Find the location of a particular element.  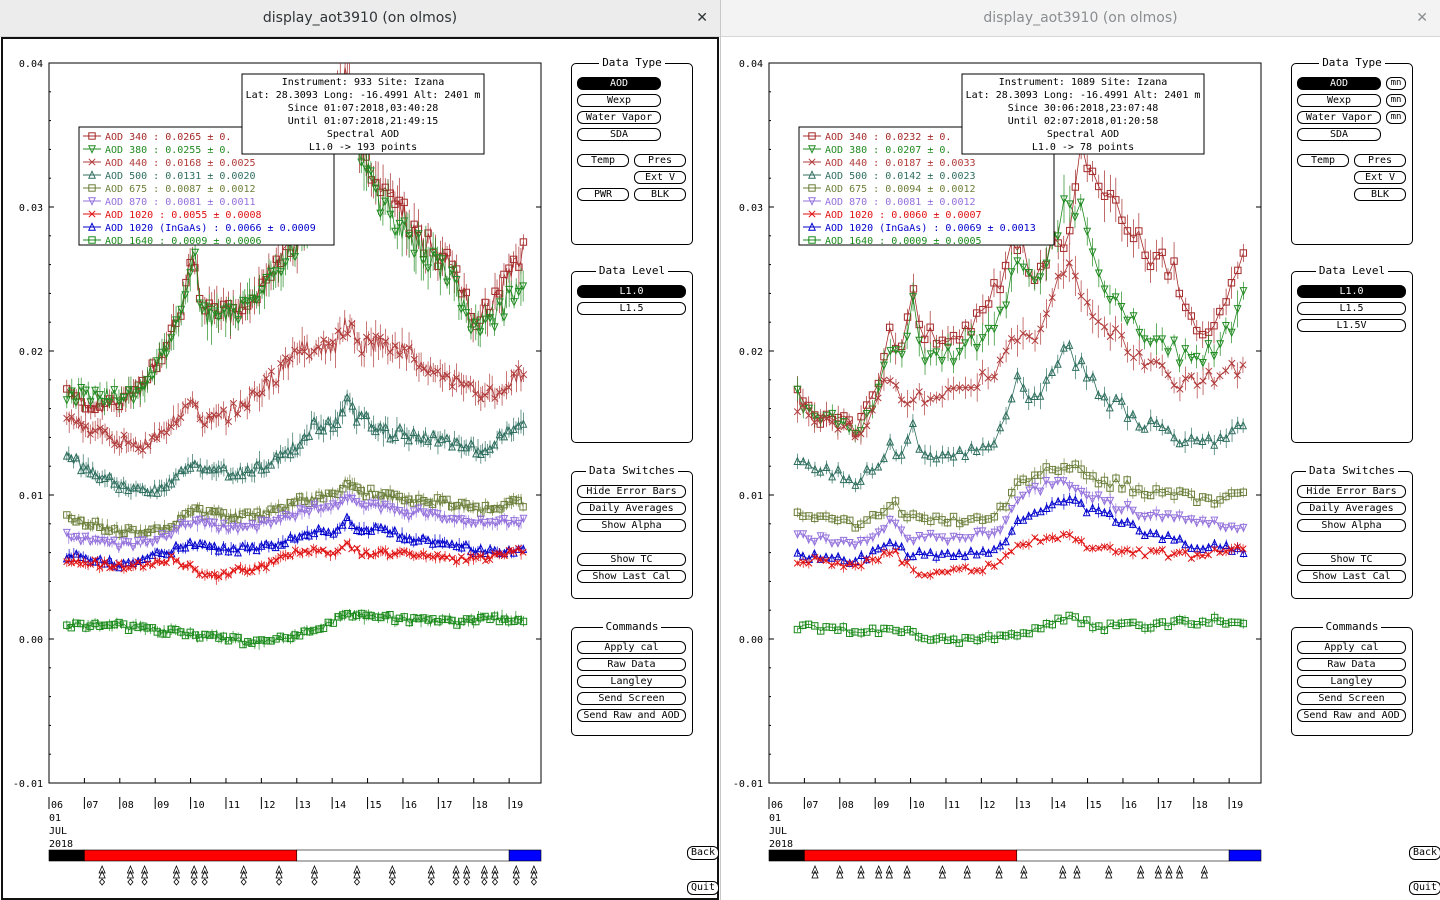

right-close-icon: ✕ is located at coordinates (1422, 18).